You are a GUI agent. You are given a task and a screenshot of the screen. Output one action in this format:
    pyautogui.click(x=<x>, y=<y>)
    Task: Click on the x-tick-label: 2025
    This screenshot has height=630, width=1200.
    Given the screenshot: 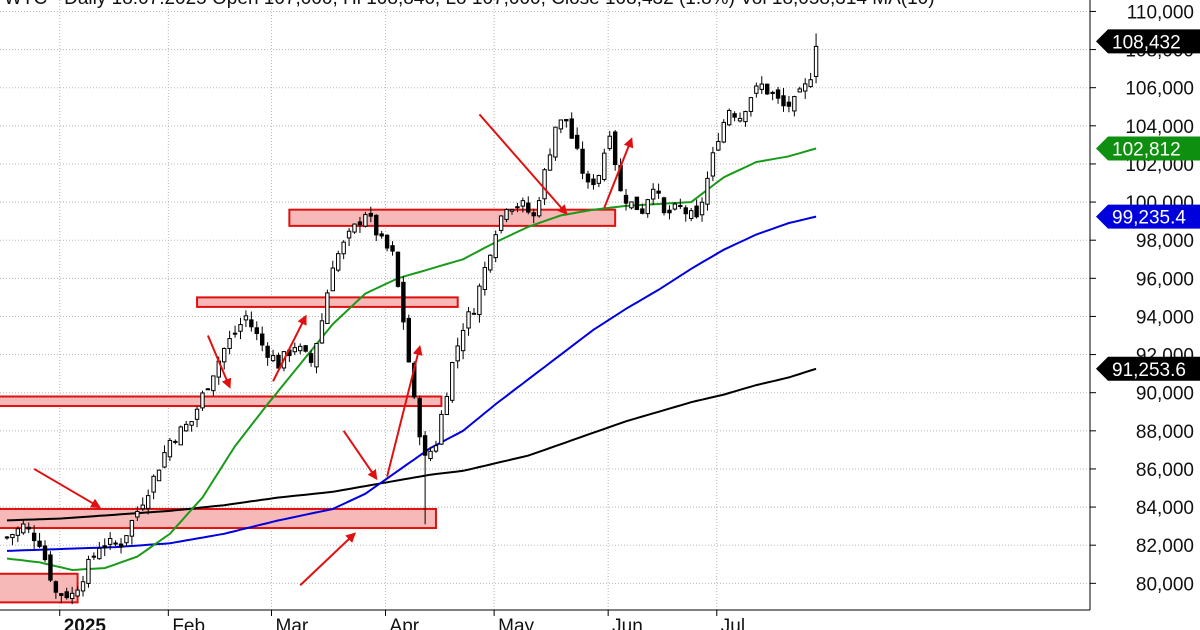 What is the action you would take?
    pyautogui.click(x=85, y=623)
    